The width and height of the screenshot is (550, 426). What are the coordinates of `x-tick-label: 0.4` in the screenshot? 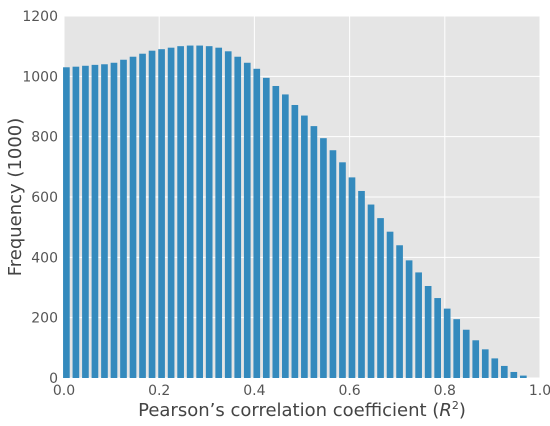 It's located at (254, 391).